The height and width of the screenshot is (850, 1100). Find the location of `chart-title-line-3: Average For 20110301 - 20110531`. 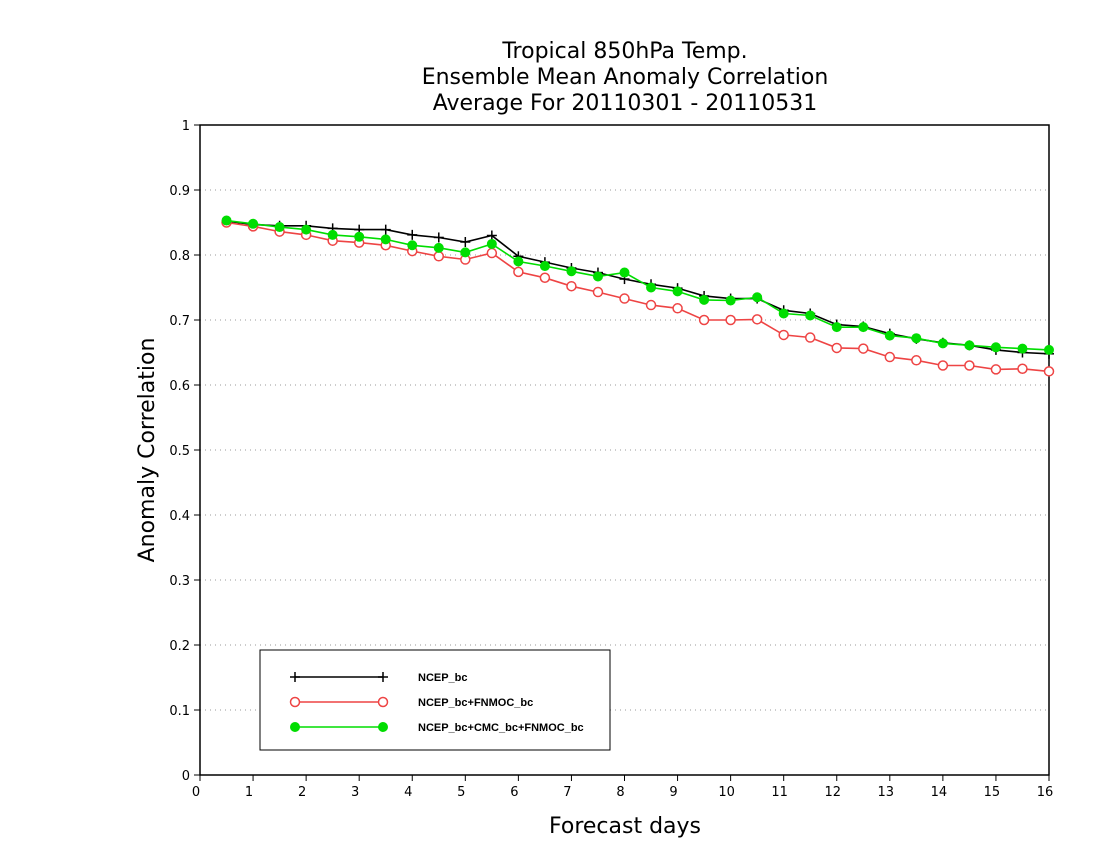

chart-title-line-3: Average For 20110301 - 20110531 is located at coordinates (625, 103).